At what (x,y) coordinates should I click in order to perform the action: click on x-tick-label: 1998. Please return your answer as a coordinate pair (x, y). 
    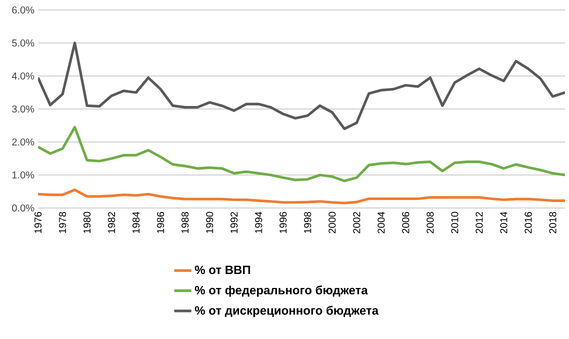
    Looking at the image, I should click on (308, 222).